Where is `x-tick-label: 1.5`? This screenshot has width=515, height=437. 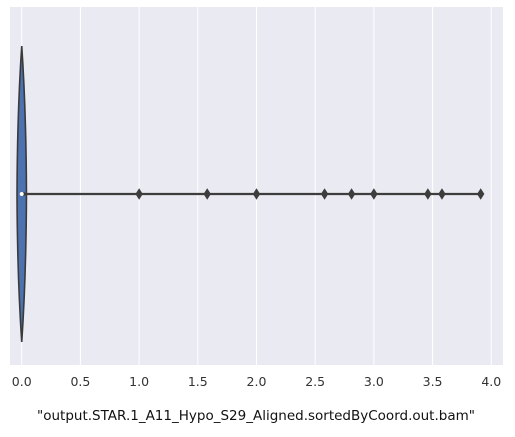 x-tick-label: 1.5 is located at coordinates (198, 381).